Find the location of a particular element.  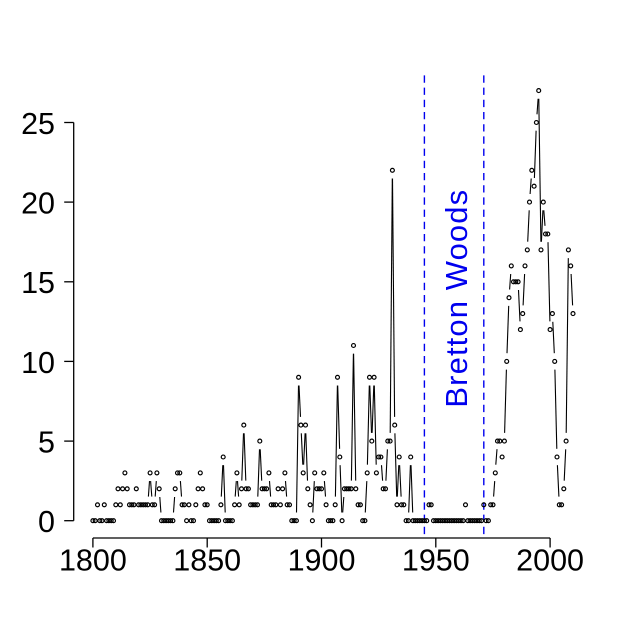

svg-text: 5 is located at coordinates (46, 443).